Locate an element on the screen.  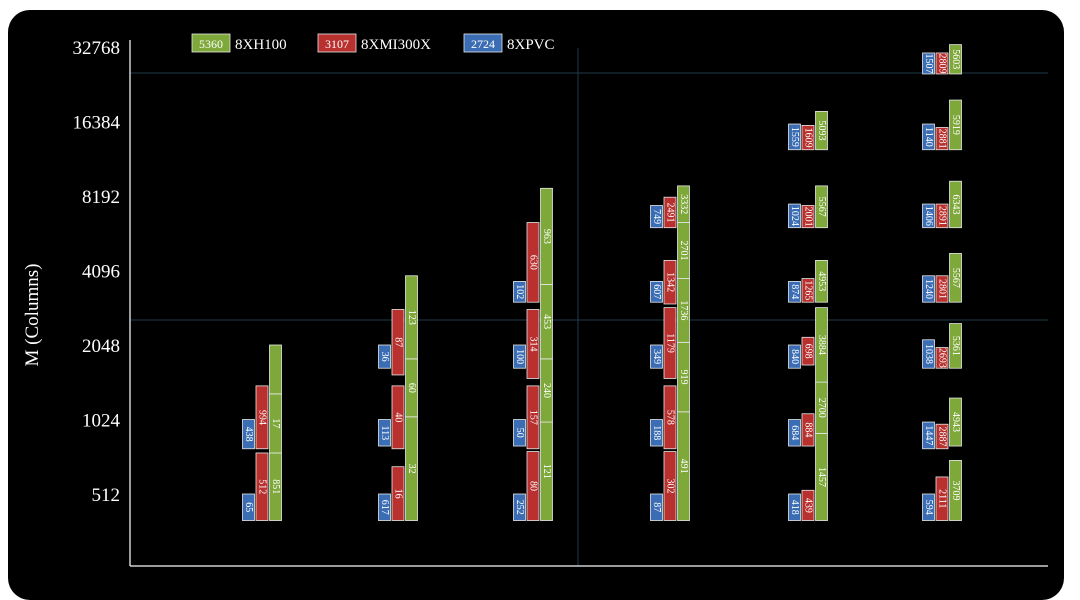
bar-value-label: 594 is located at coordinates (928, 507).